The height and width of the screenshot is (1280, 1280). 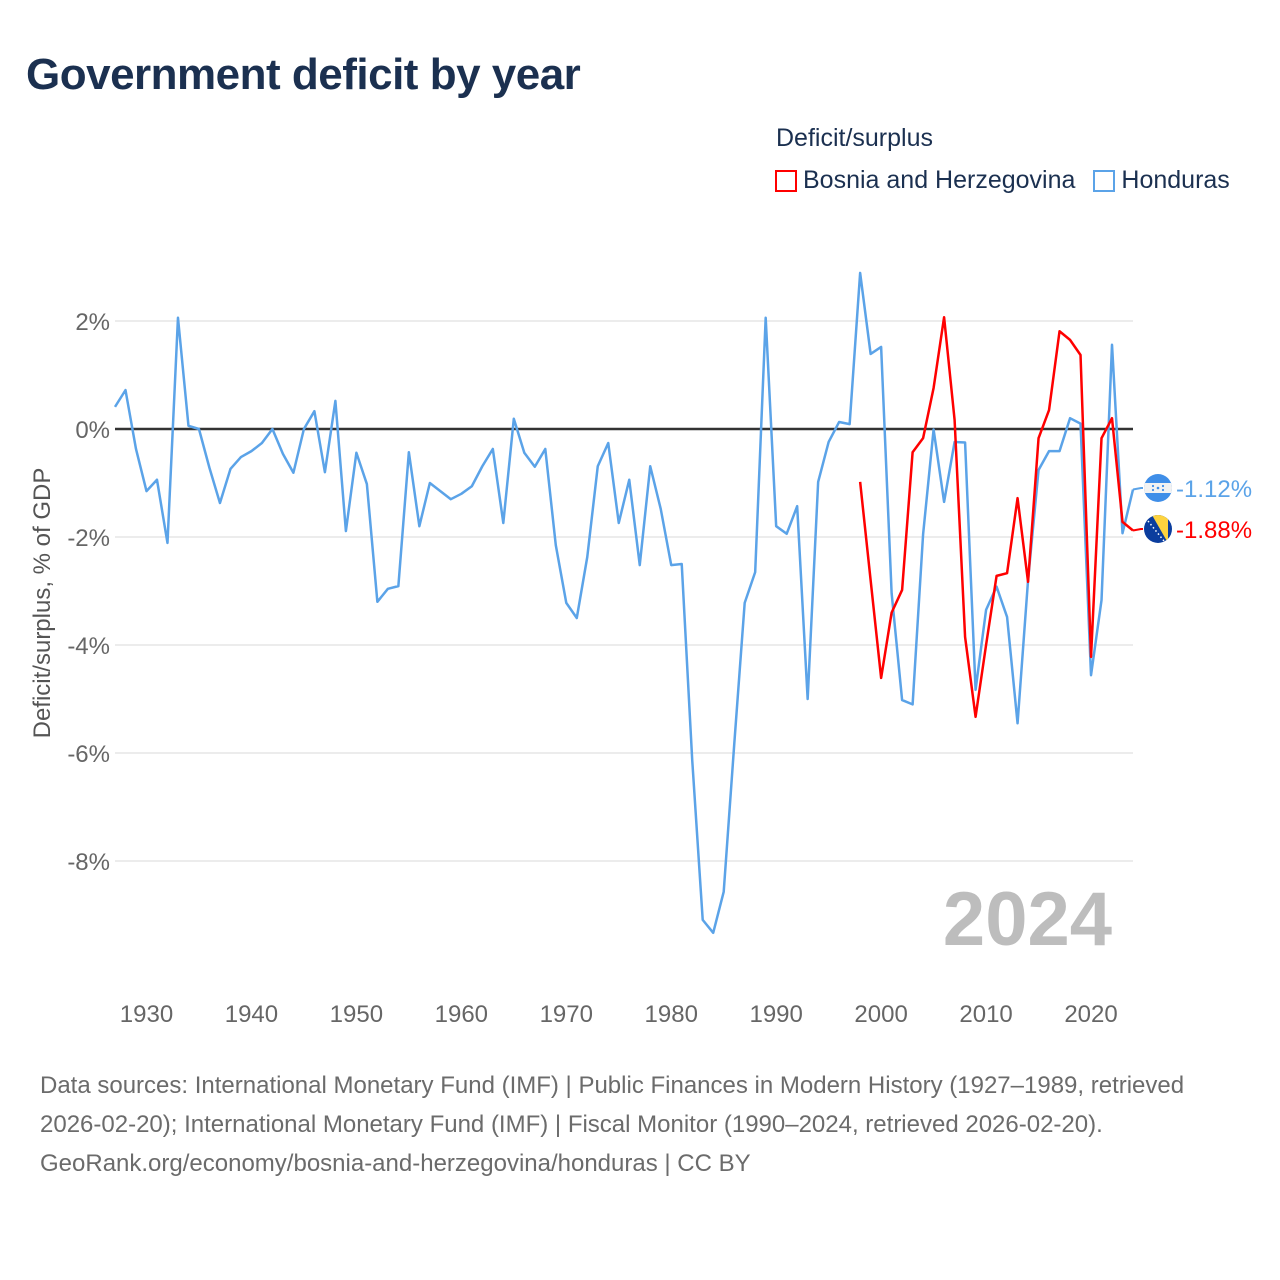 I want to click on x-tick-label: 2010, so click(x=985, y=1014).